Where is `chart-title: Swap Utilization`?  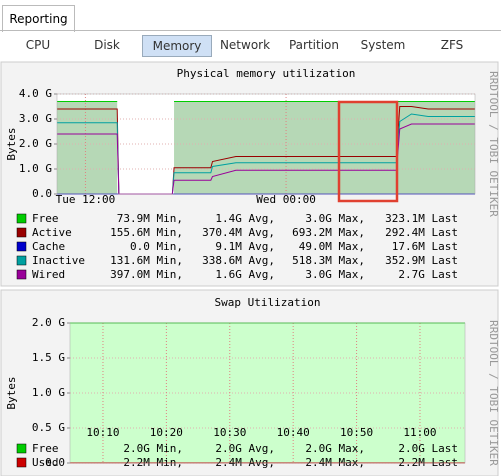
chart-title: Swap Utilization is located at coordinates (268, 302).